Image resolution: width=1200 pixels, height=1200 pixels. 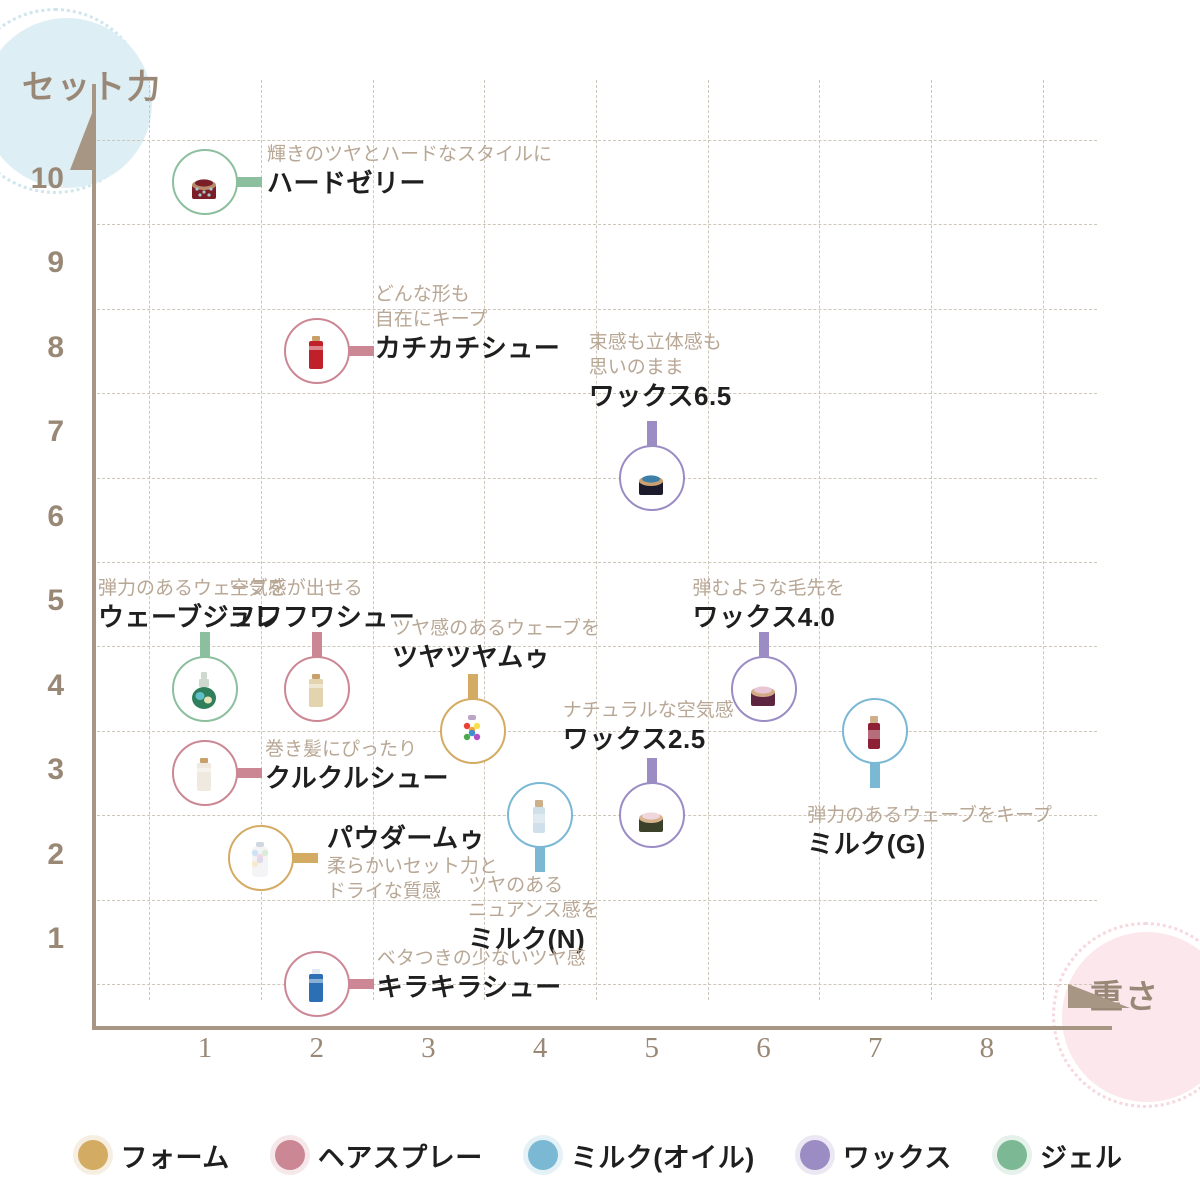 What do you see at coordinates (467, 347) in the screenshot?
I see `data-point-name: カチカチシュー` at bounding box center [467, 347].